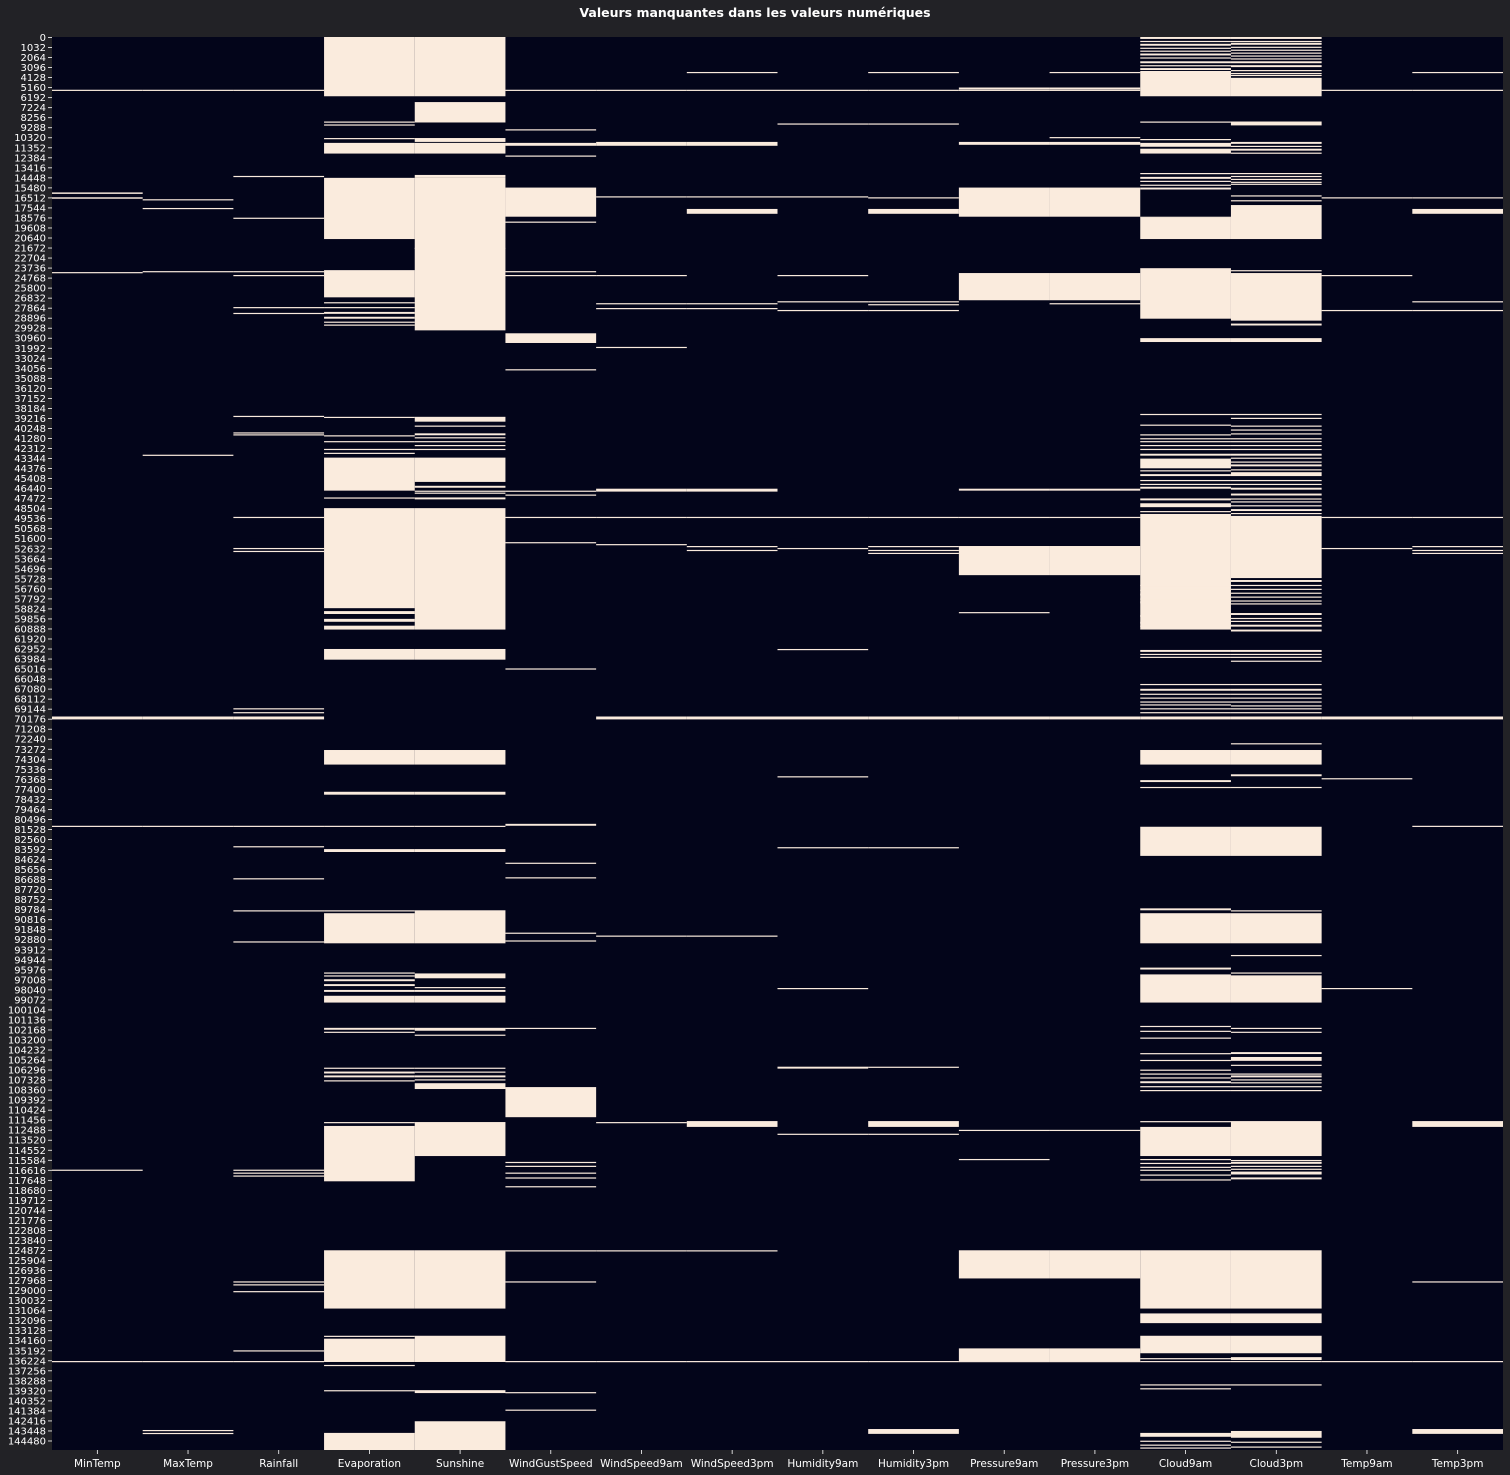 The width and height of the screenshot is (1510, 1475). I want to click on x-tick-label: Sunshine, so click(460, 1464).